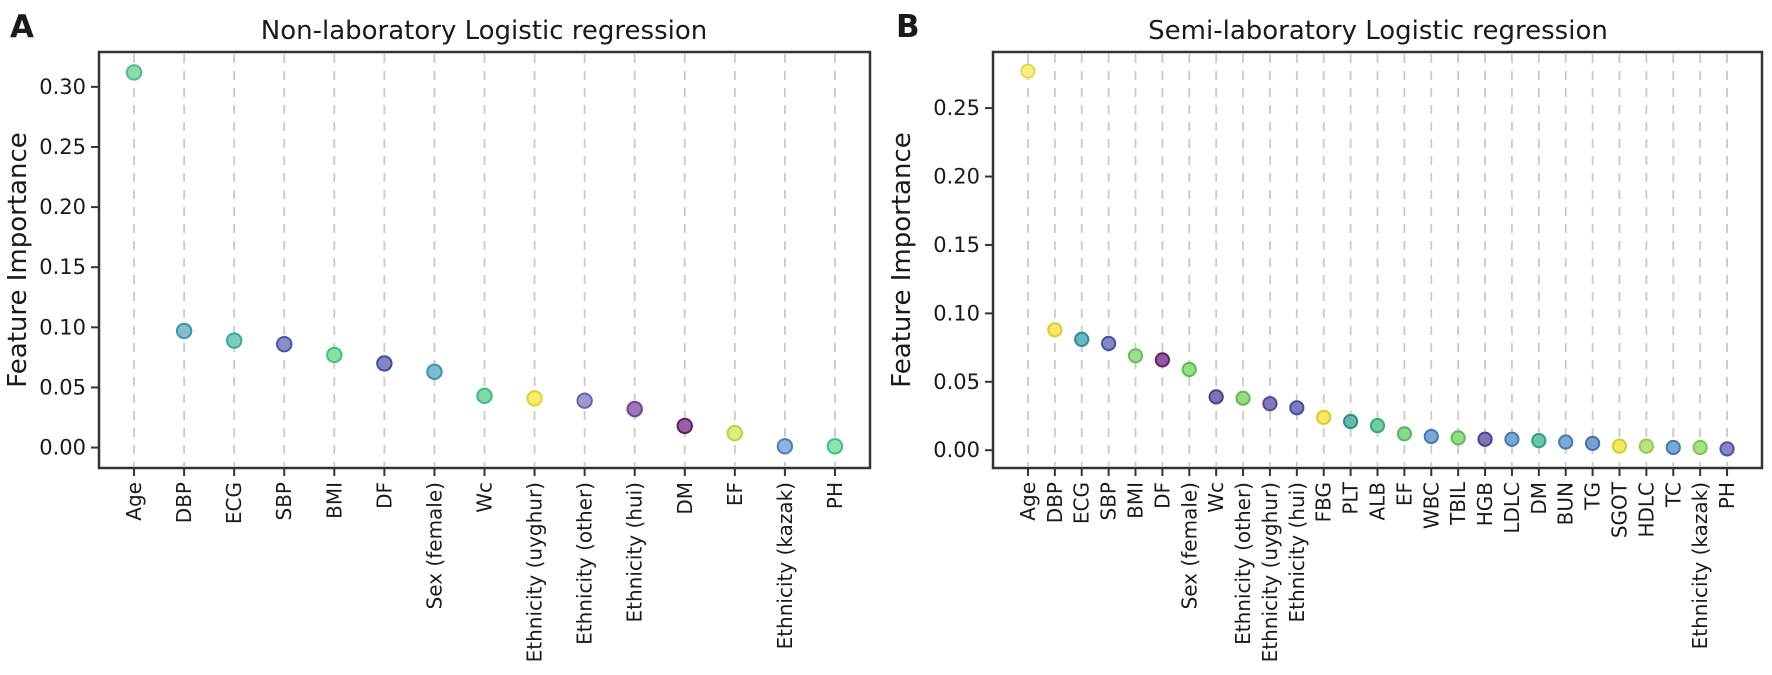  What do you see at coordinates (1566, 503) in the screenshot?
I see `x-tick-label: BUN` at bounding box center [1566, 503].